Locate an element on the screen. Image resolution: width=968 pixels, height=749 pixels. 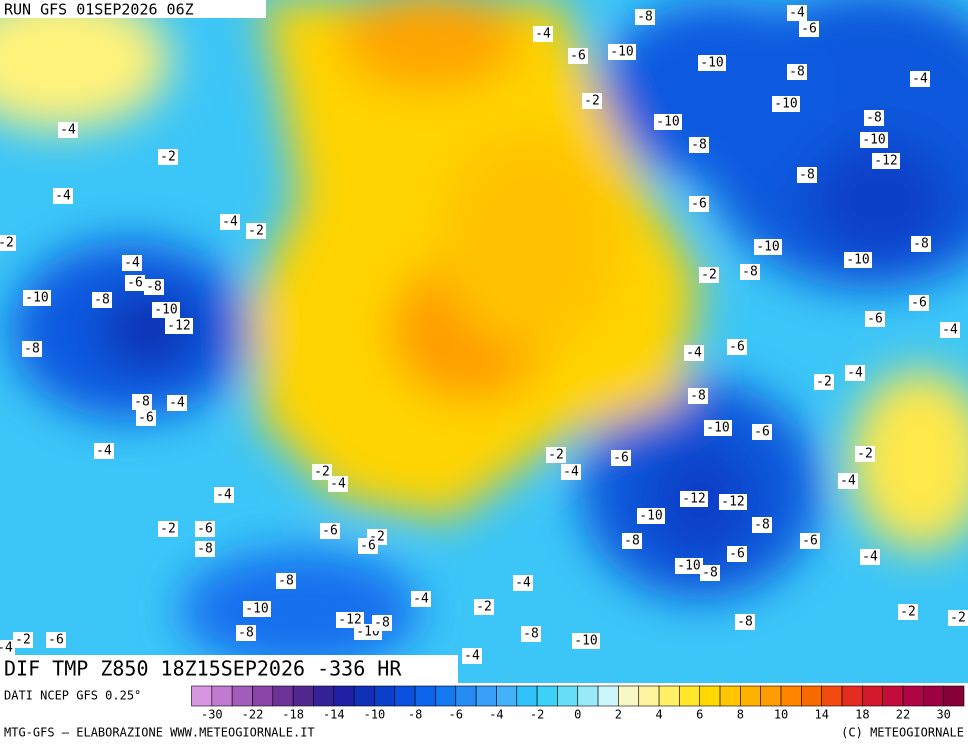
colorbar-tick-label: -4 is located at coordinates (496, 715).